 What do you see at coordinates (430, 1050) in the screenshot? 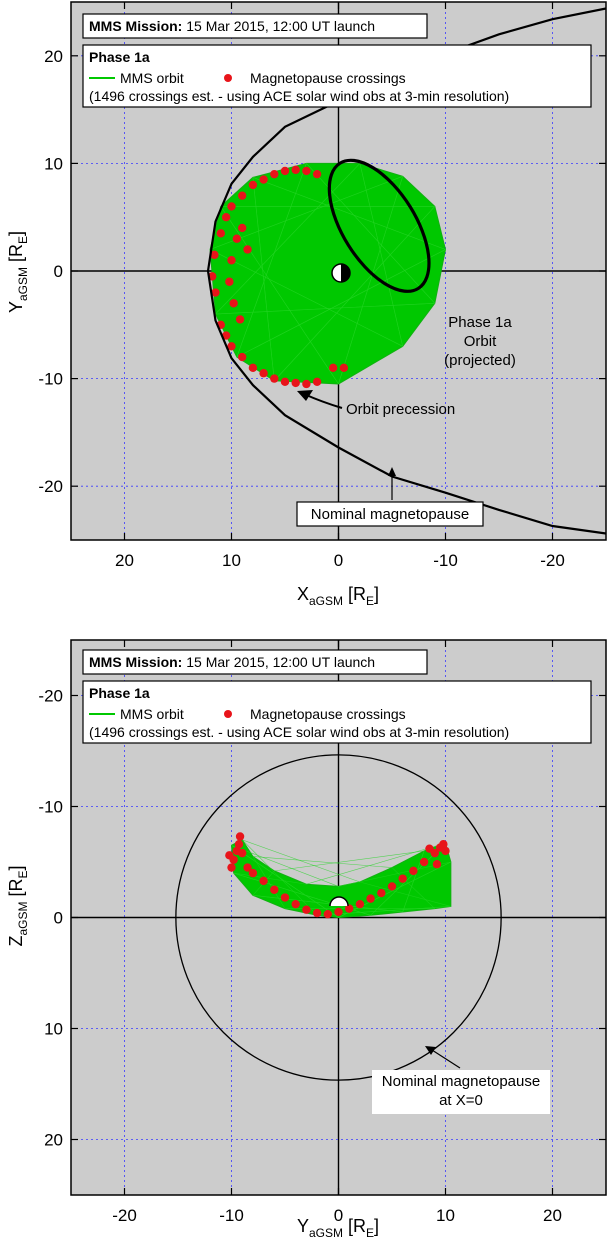
I see `magnetopause-pointer-head` at bounding box center [430, 1050].